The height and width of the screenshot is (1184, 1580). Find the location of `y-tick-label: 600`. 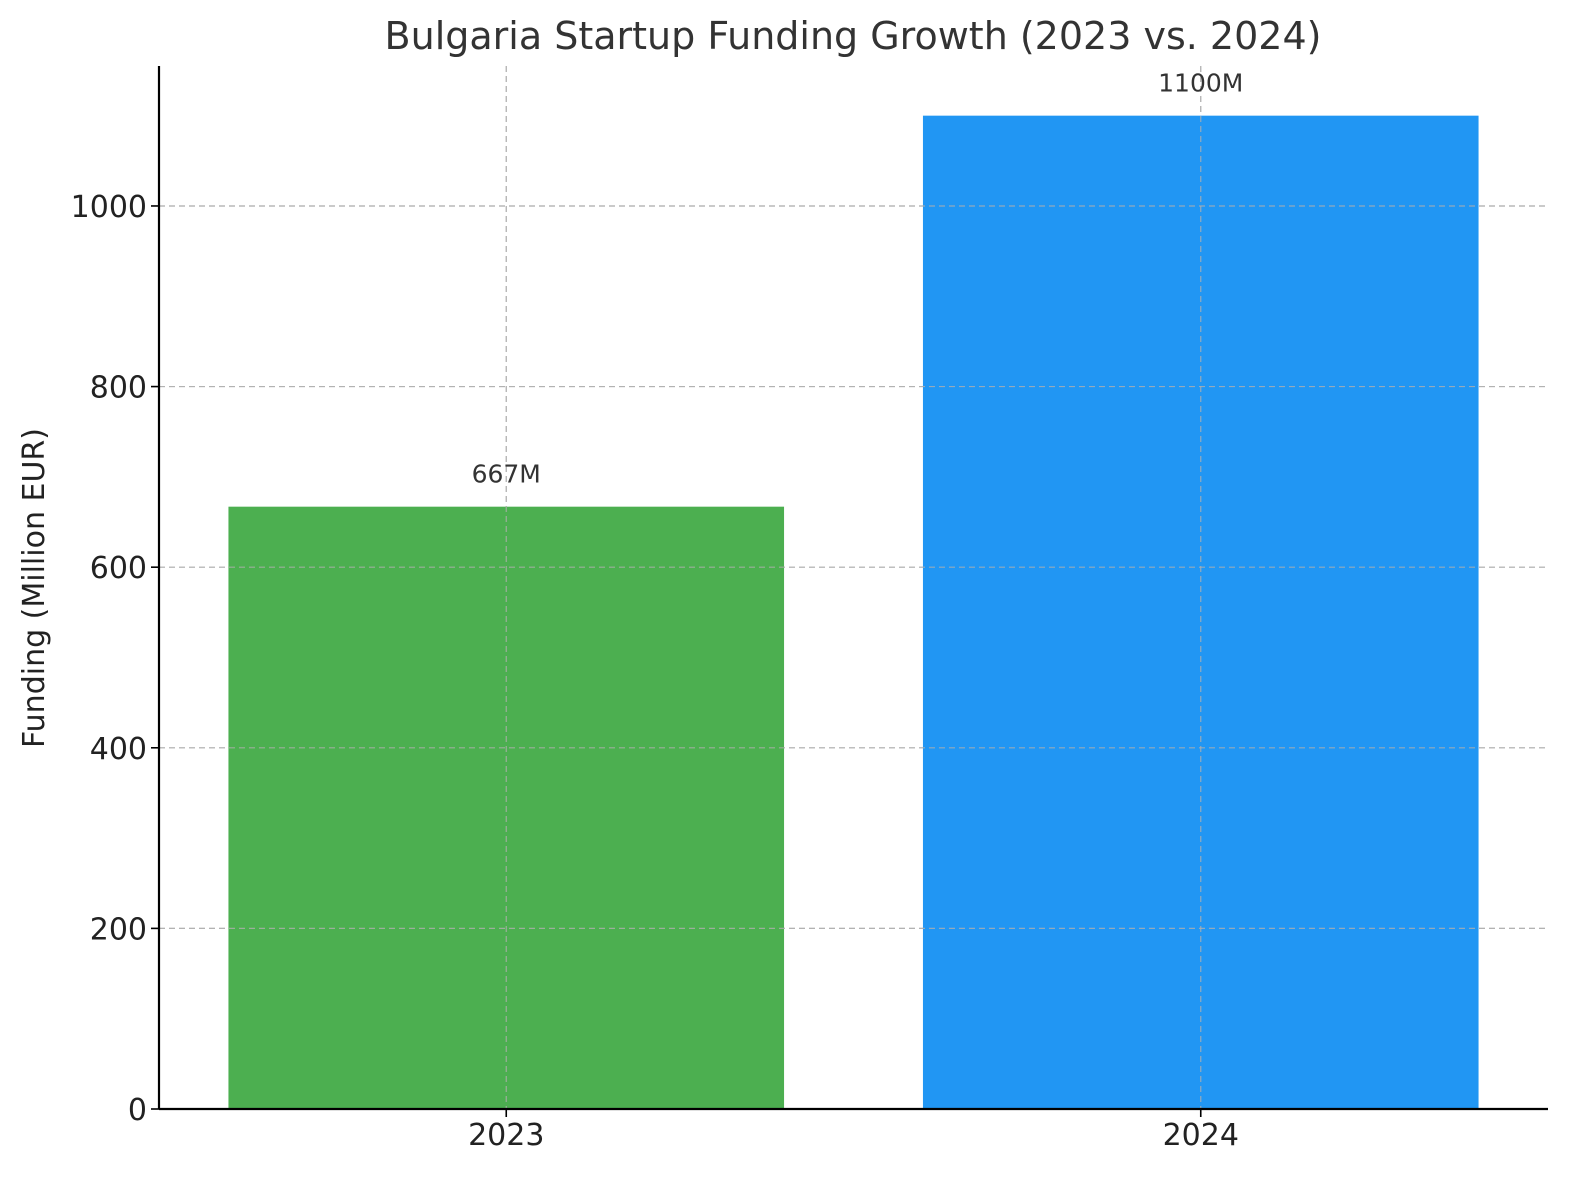

y-tick-label: 600 is located at coordinates (118, 568).